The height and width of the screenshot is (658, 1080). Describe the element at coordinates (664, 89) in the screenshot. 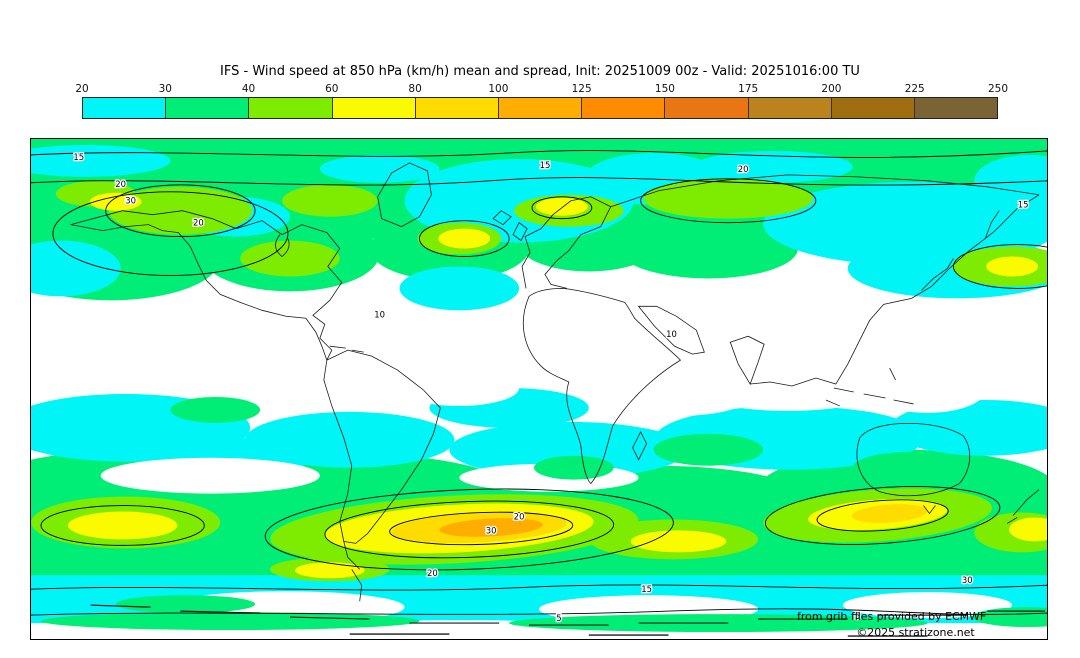

I see `colorbar-tick: 150` at that location.